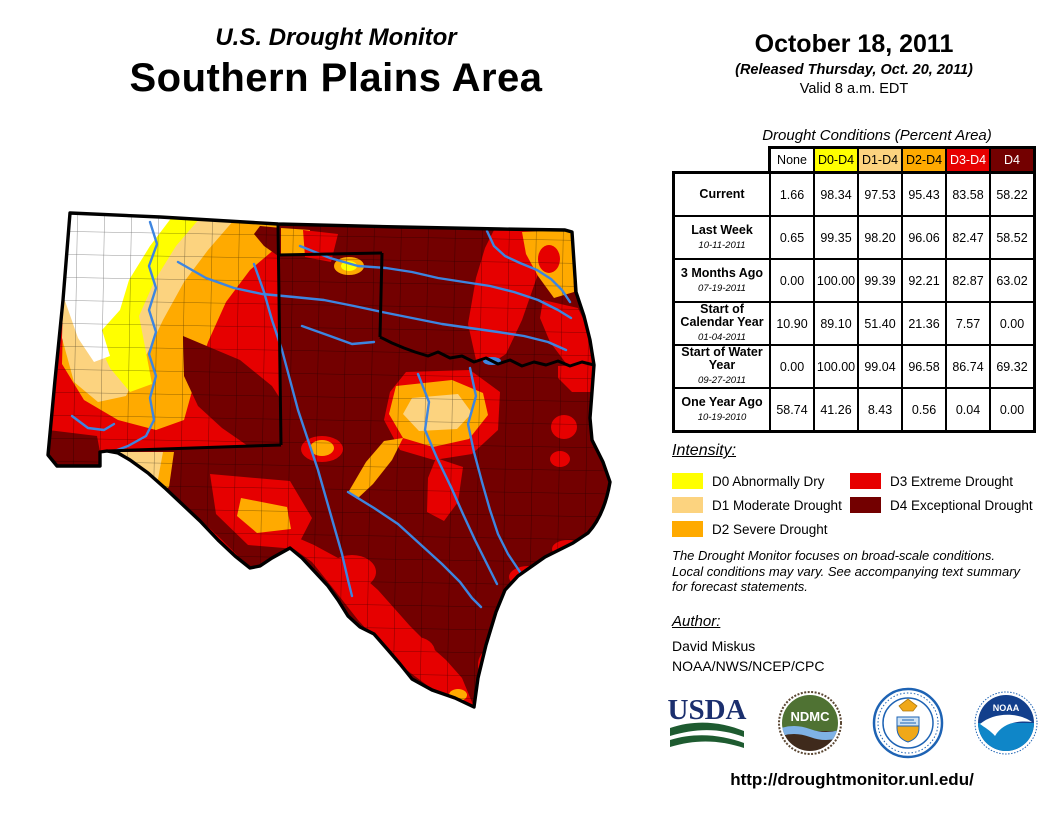  I want to click on legend-item-d2: D2 Severe Drought, so click(761, 529).